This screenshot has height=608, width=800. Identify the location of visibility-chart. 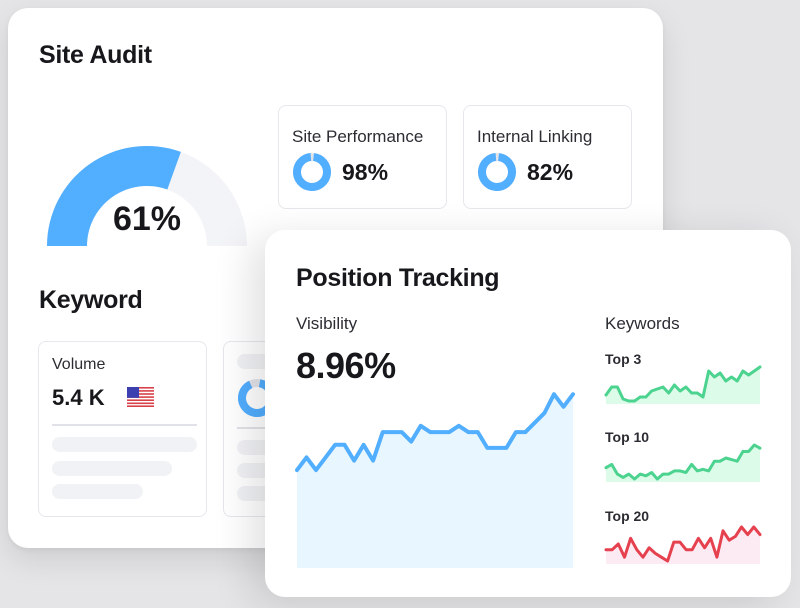
(435, 480).